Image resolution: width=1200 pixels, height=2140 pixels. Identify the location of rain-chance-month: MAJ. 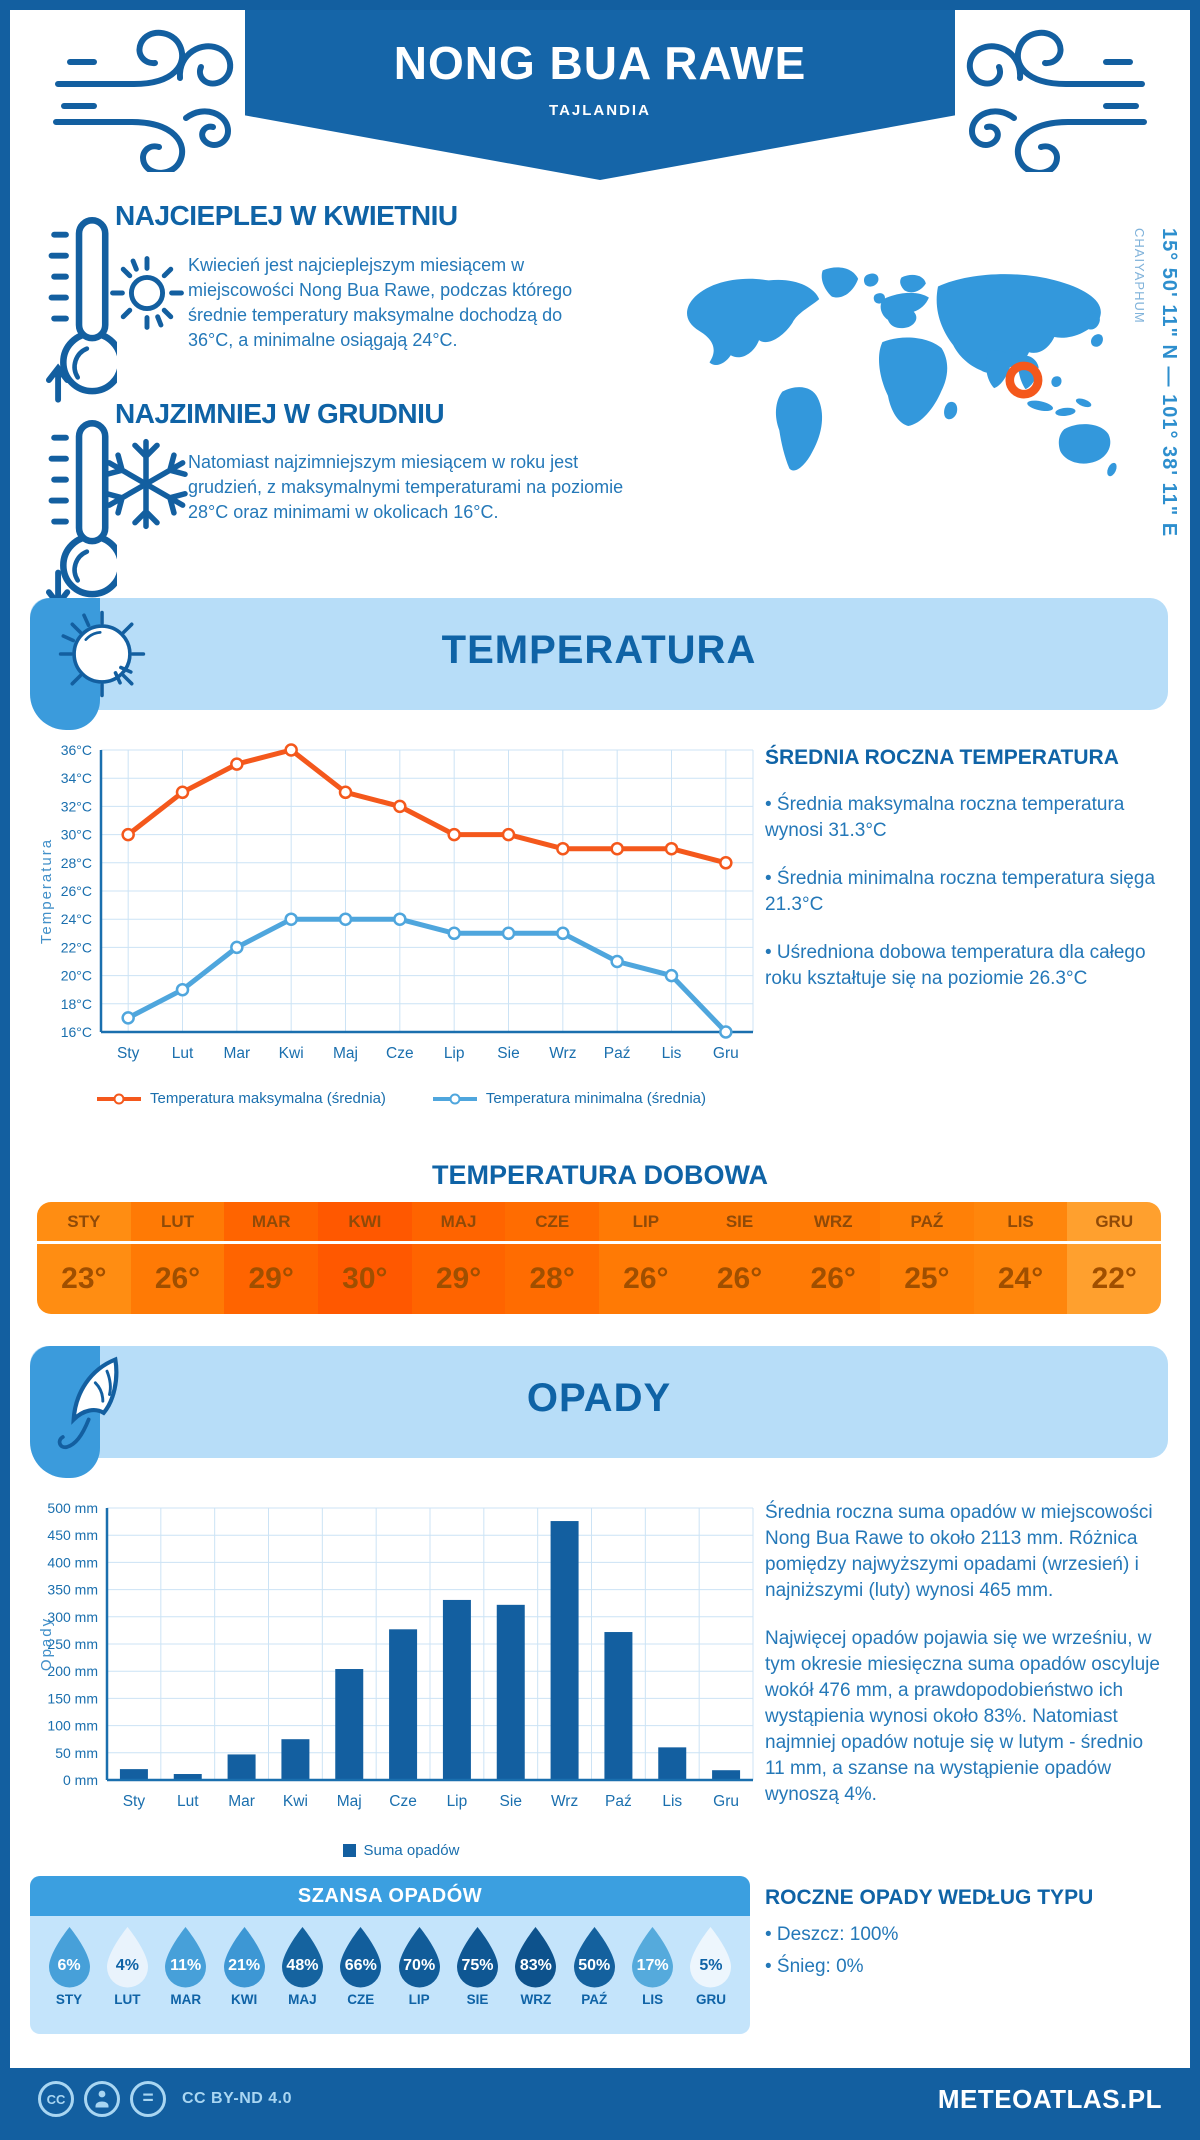
(302, 1999).